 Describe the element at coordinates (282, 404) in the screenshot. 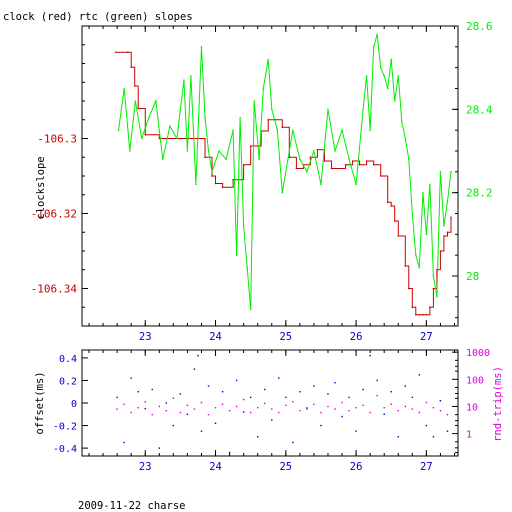

I see `bottom-plot-area` at that location.